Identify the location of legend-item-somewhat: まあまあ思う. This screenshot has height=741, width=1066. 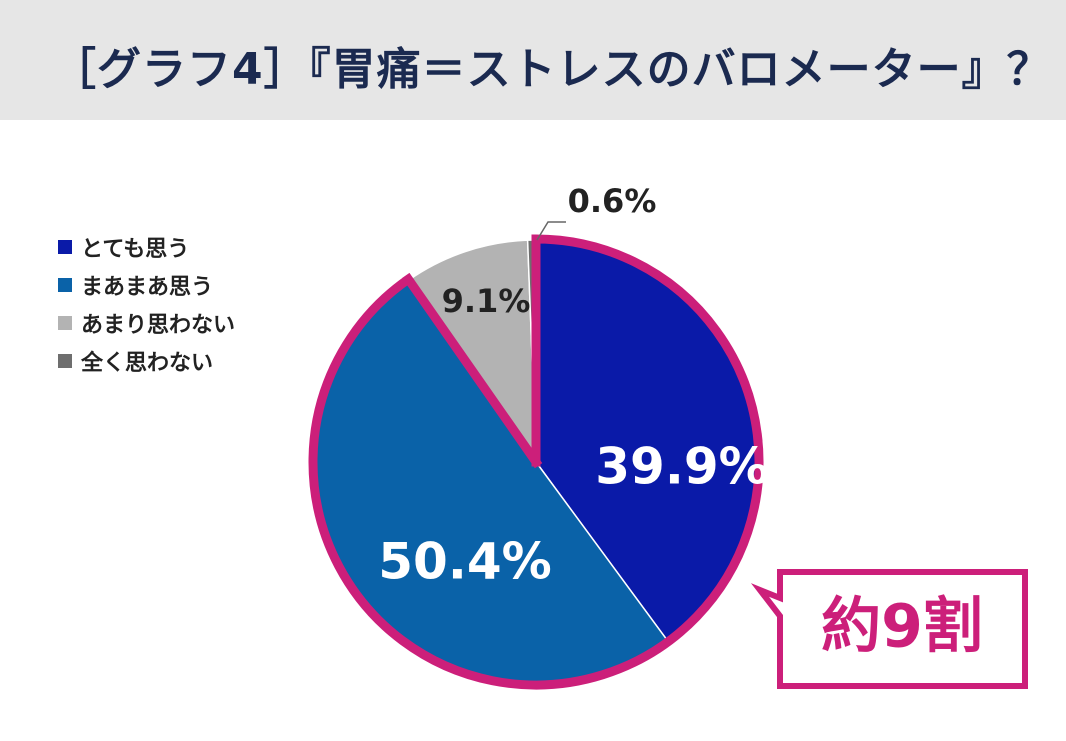
(146, 285).